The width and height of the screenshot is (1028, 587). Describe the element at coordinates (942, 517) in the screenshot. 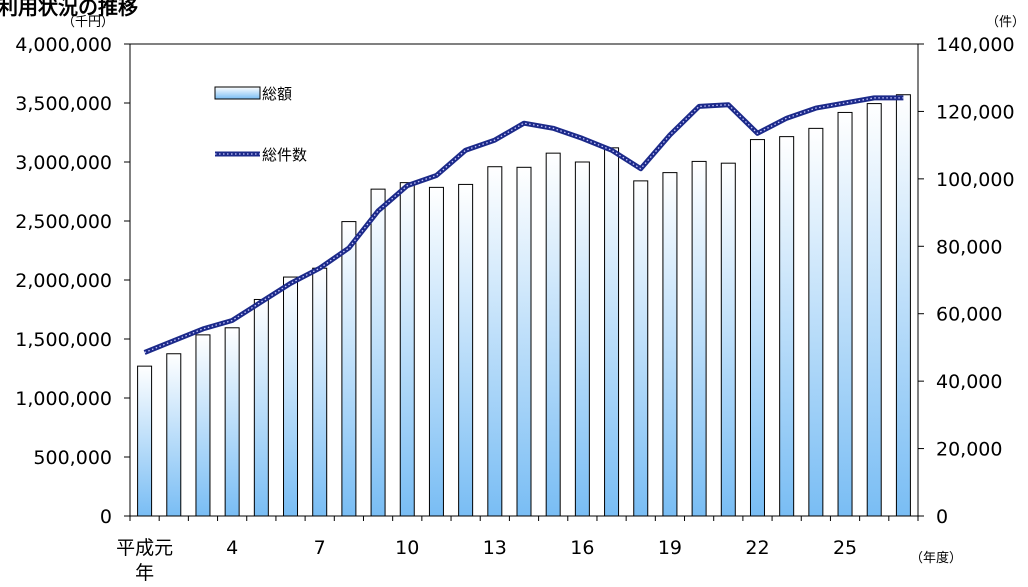

I see `right-tick-label: 0` at that location.